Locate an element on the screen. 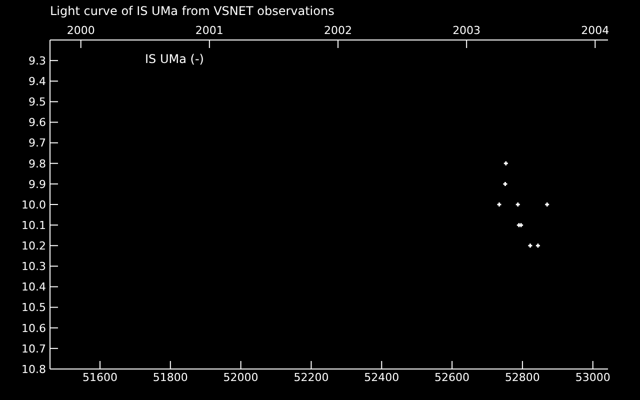 Image resolution: width=640 pixels, height=400 pixels. x2-tick-label: 2001 is located at coordinates (209, 30).